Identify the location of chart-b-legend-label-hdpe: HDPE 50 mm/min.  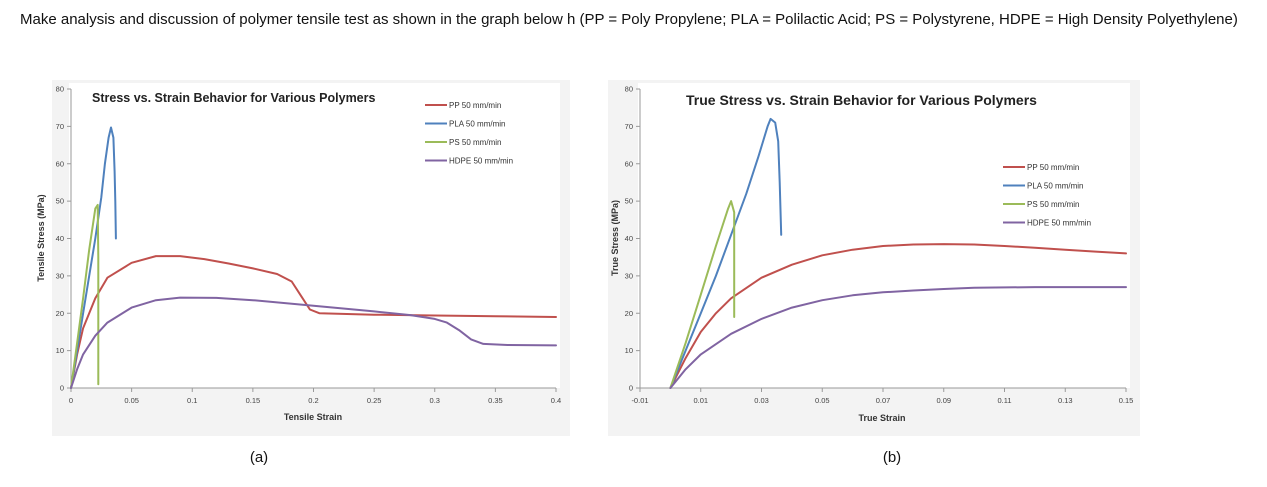
(1059, 223).